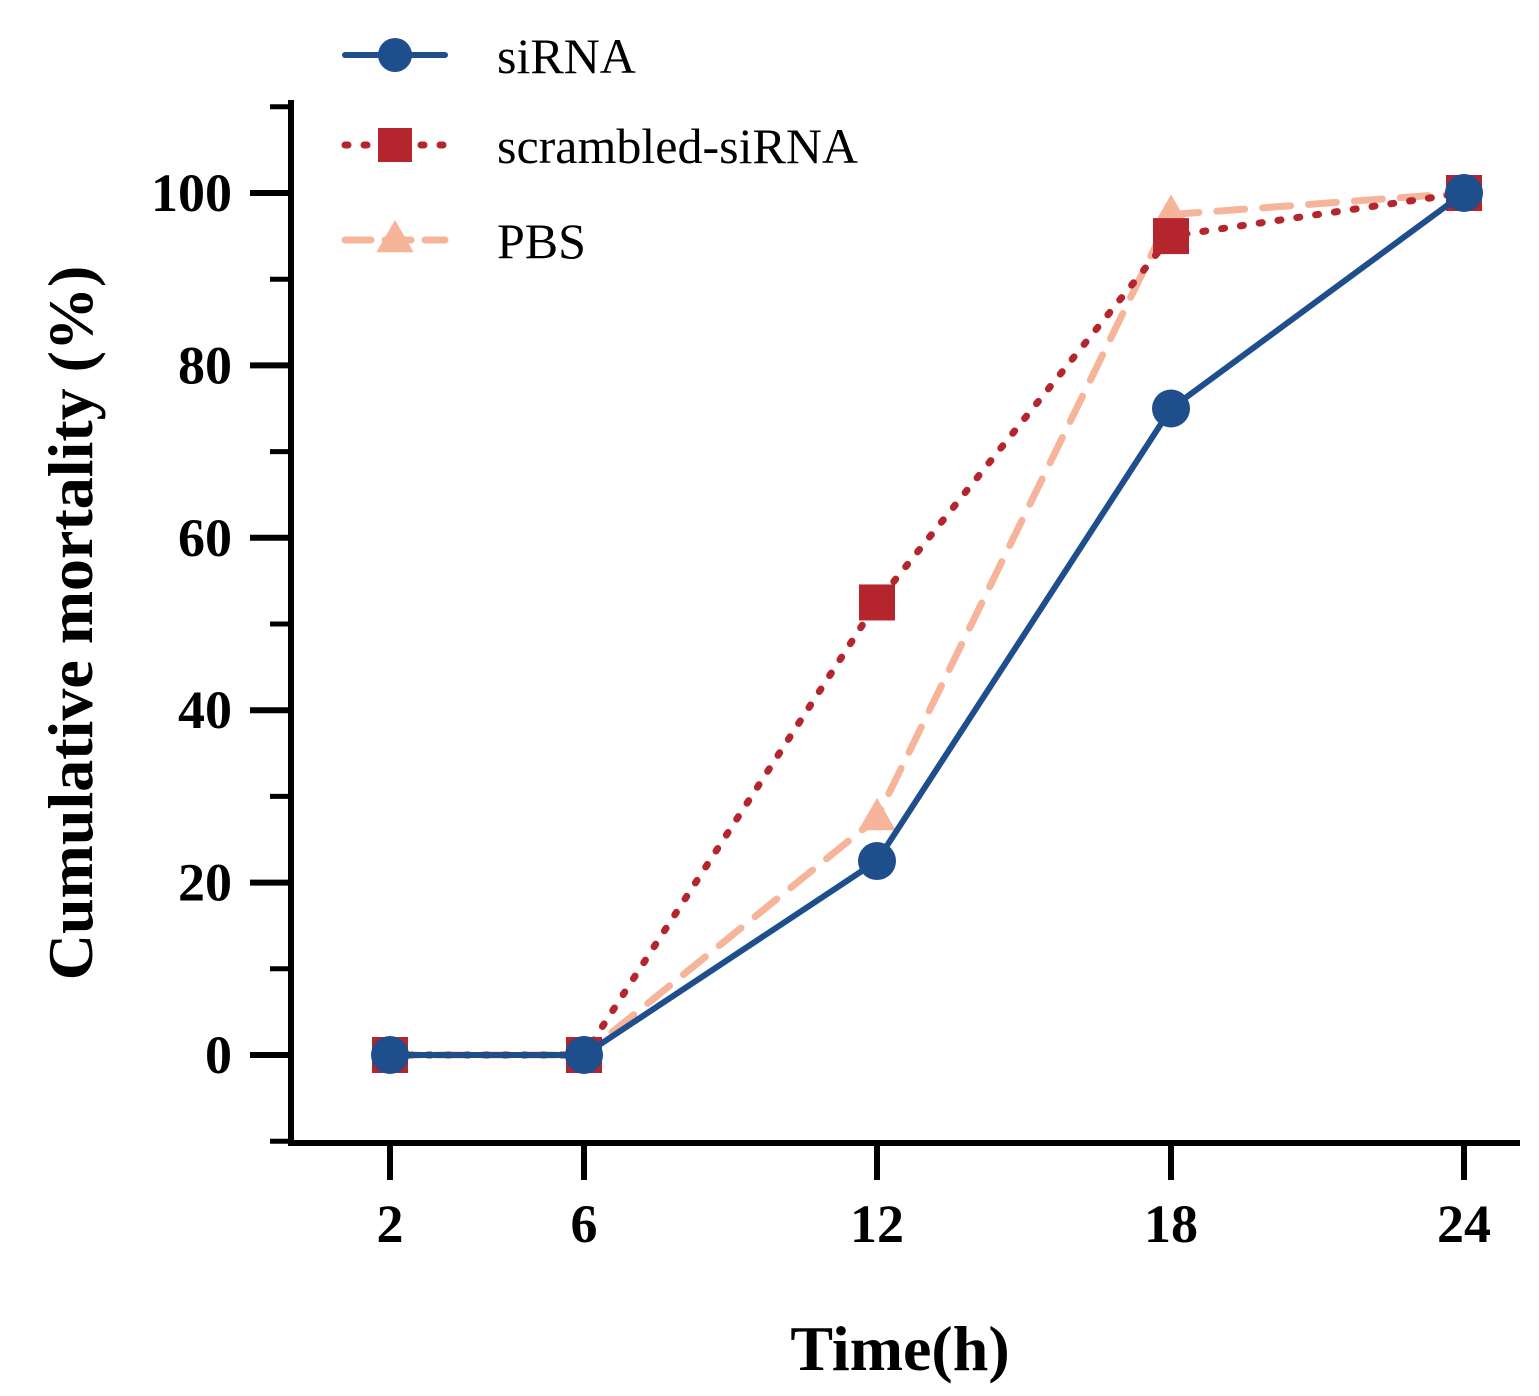  I want to click on y-tick-label: 100, so click(191, 193).